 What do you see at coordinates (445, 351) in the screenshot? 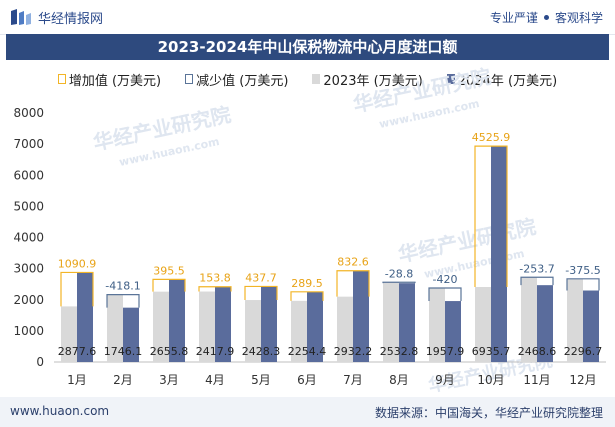
I see `value-label-2024-9: 1957.9` at bounding box center [445, 351].